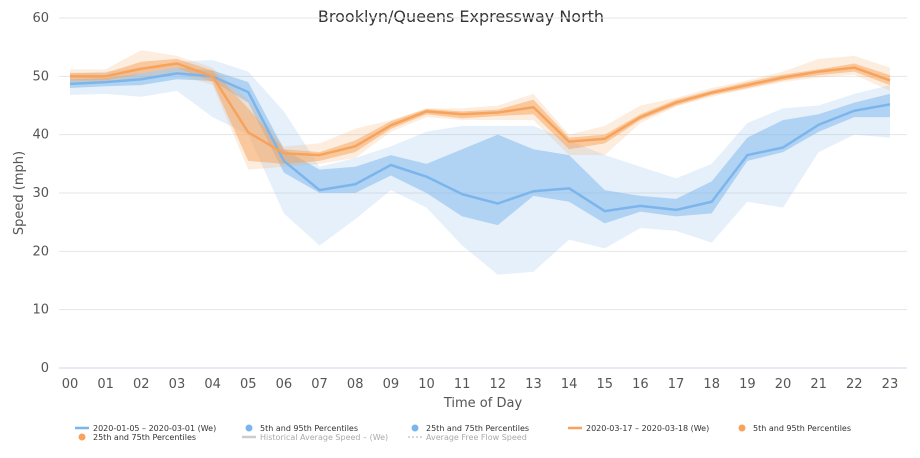  I want to click on x-tick-label: 02, so click(141, 384).